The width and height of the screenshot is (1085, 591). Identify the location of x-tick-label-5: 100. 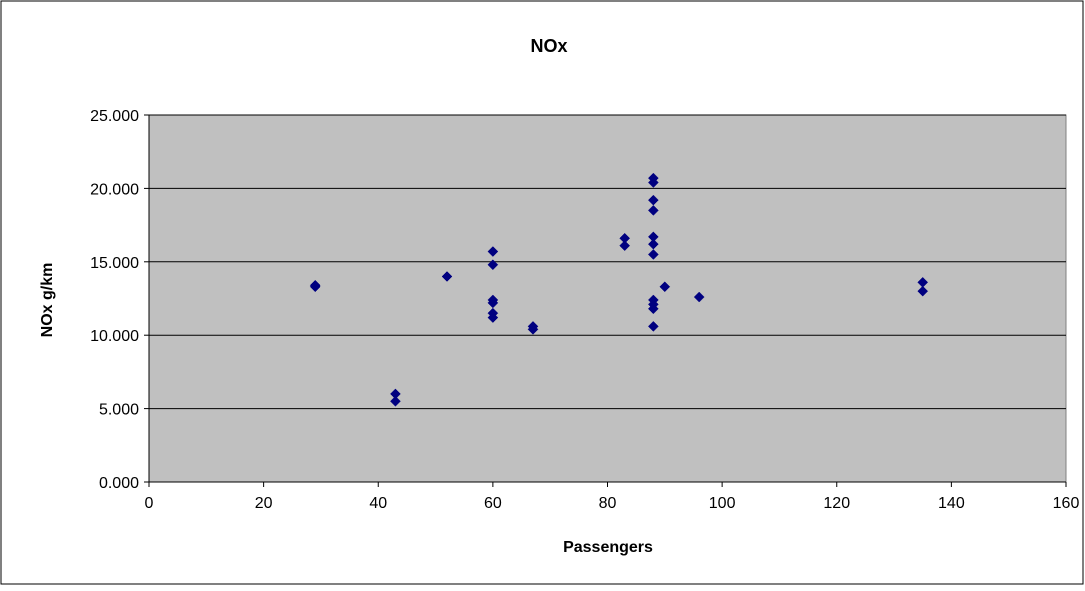
(722, 503).